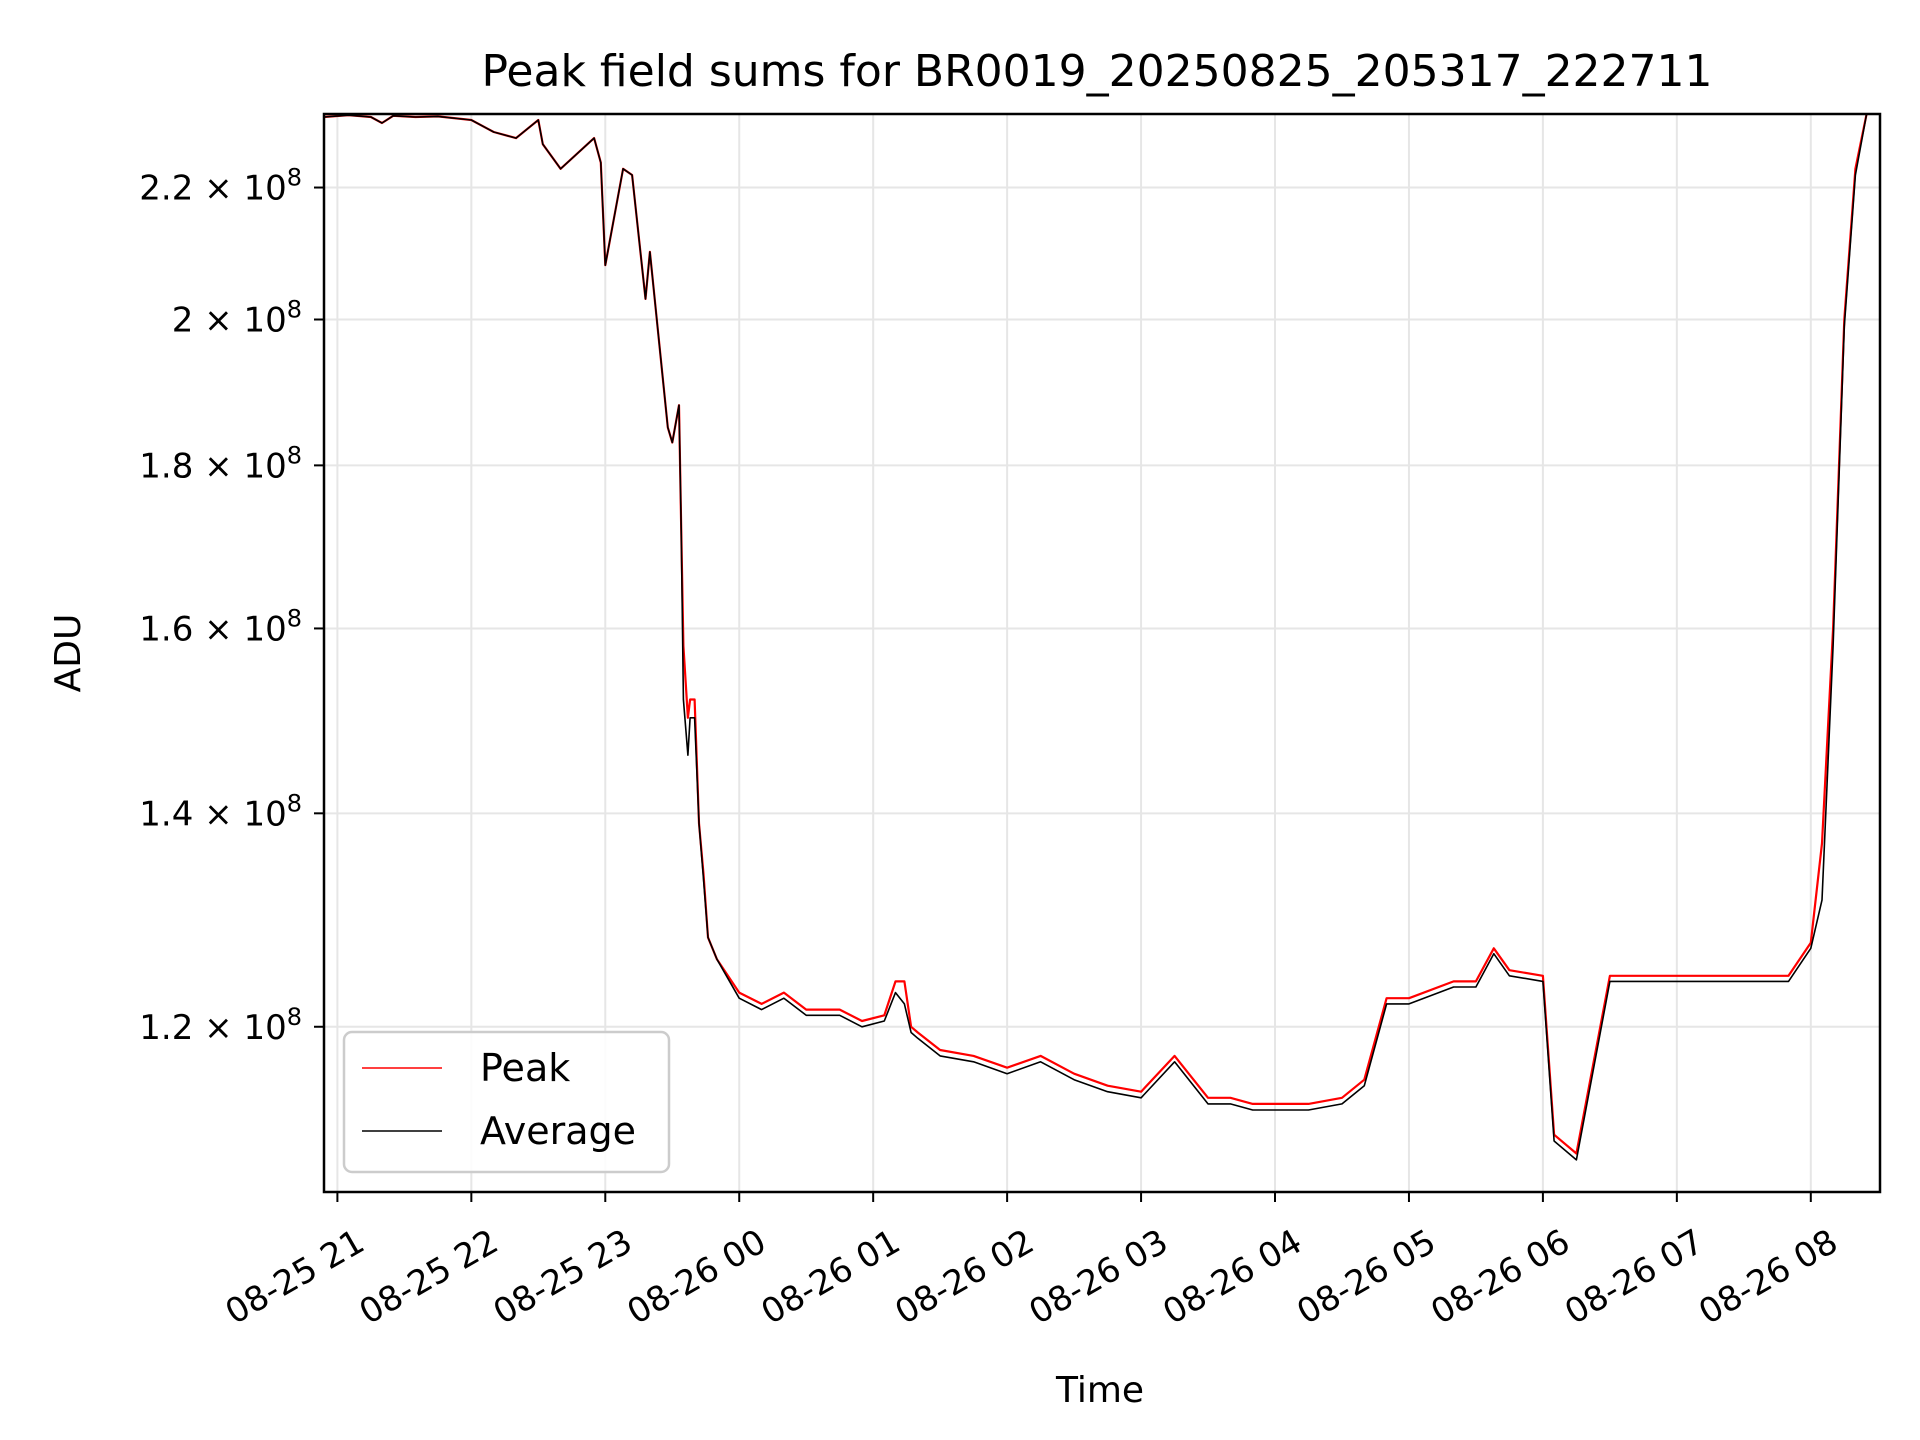  What do you see at coordinates (558, 1131) in the screenshot?
I see `legend-label-average: Average` at bounding box center [558, 1131].